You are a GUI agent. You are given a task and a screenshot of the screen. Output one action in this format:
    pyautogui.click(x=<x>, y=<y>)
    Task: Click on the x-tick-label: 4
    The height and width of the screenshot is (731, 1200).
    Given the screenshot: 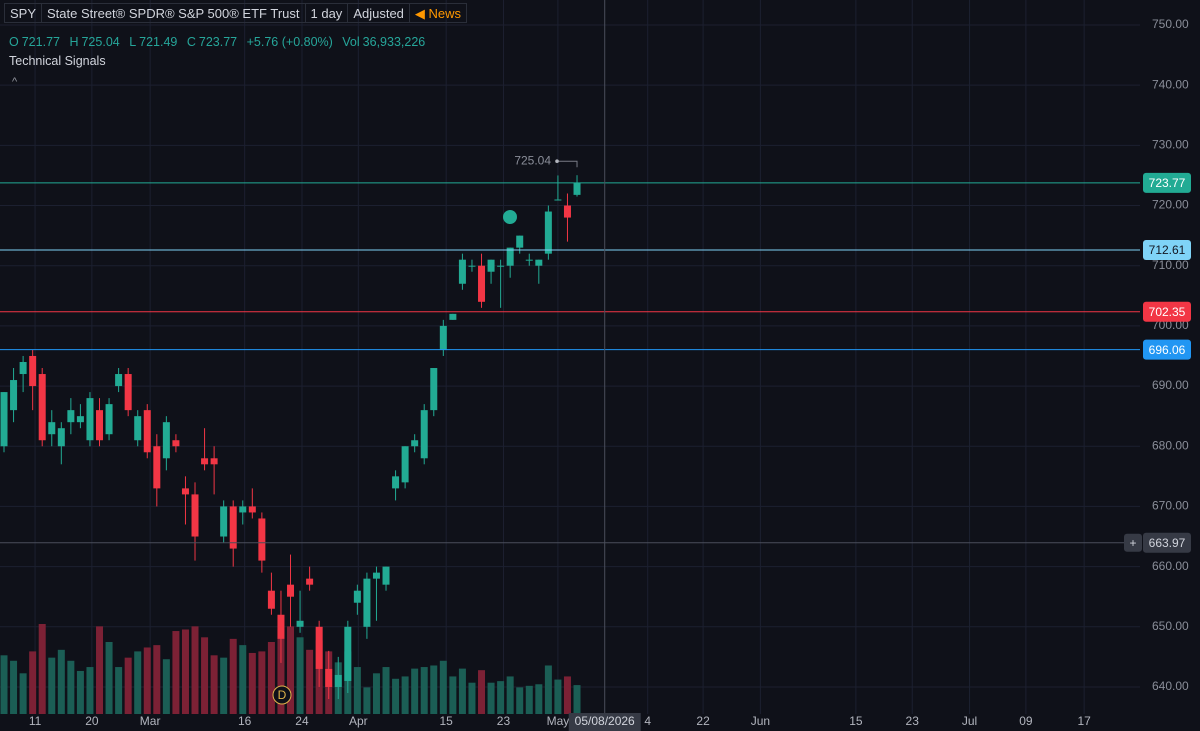 What is the action you would take?
    pyautogui.click(x=647, y=721)
    